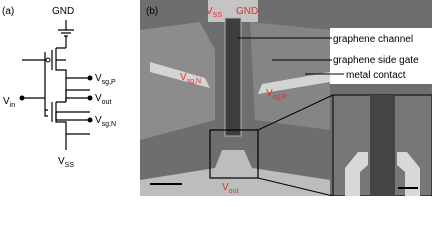 Image resolution: width=432 pixels, height=240 pixels. Describe the element at coordinates (90, 78) in the screenshot. I see `node` at that location.